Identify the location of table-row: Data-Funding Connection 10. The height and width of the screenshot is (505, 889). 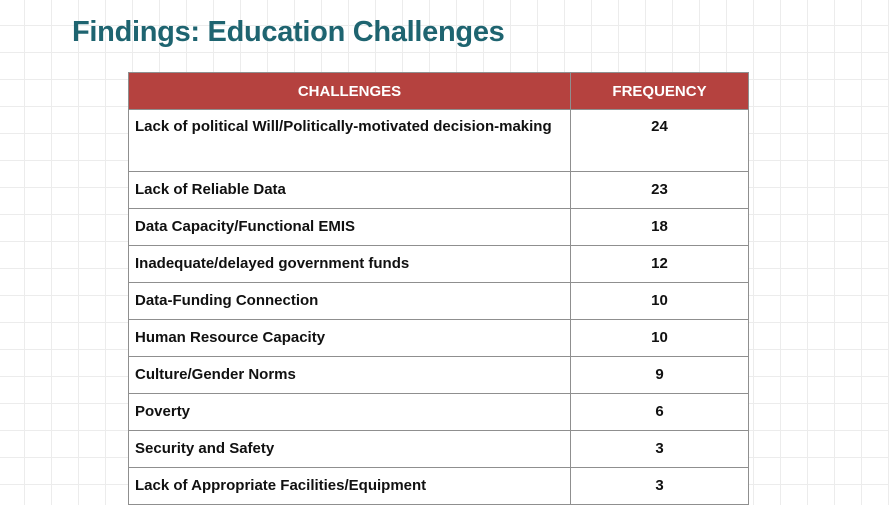
(438, 301).